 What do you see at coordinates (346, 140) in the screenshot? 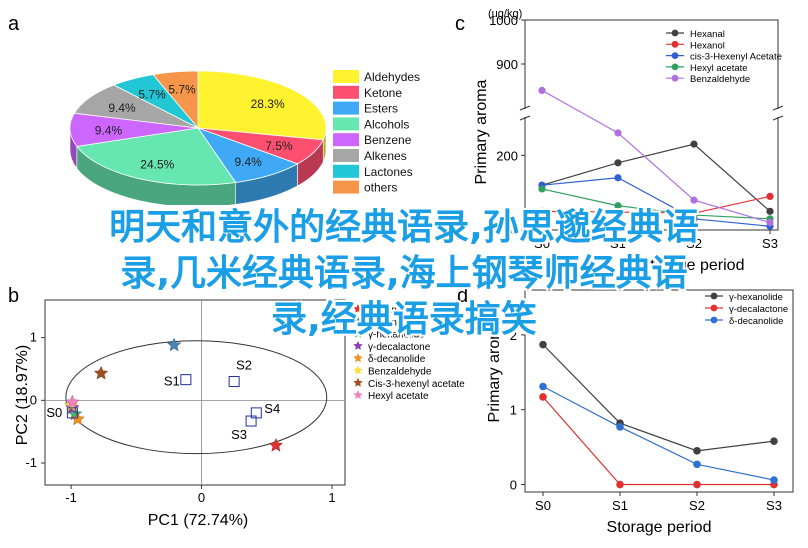
I see `pie-legend-swatch-benzene` at bounding box center [346, 140].